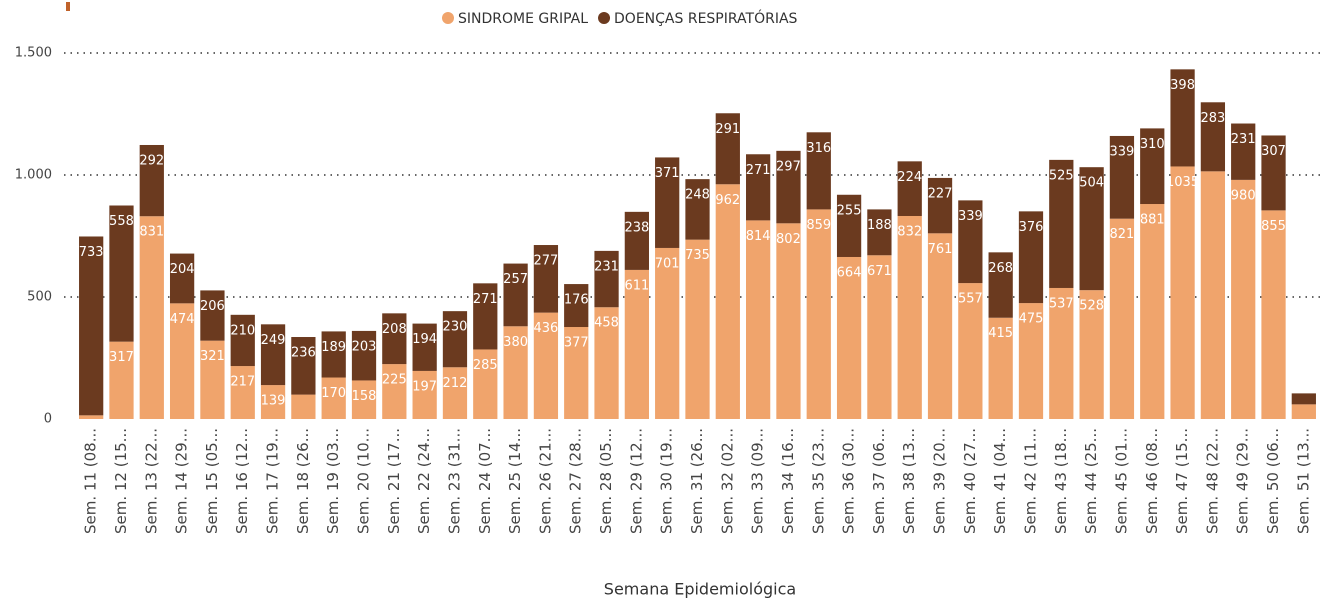  Describe the element at coordinates (212, 306) in the screenshot. I see `data-label: 206` at that location.